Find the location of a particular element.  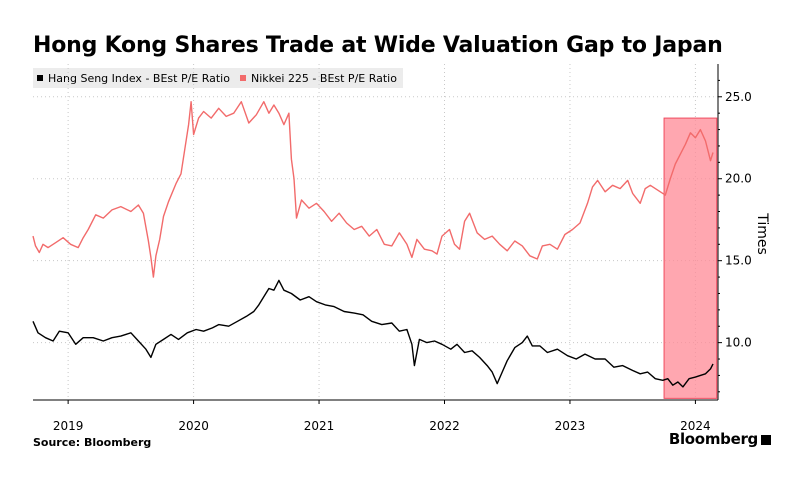

x-tick-label-5: 2024 is located at coordinates (695, 426).